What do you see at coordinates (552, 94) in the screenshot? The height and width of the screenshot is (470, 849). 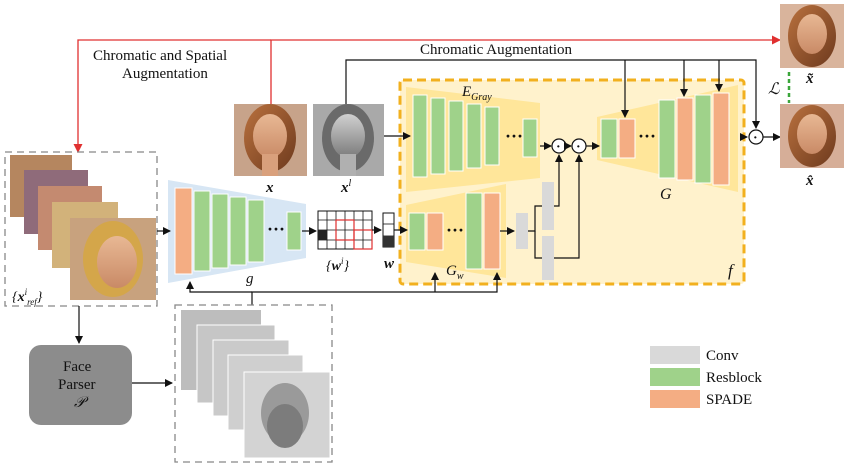 I see `chromatic-aug-line` at bounding box center [552, 94].